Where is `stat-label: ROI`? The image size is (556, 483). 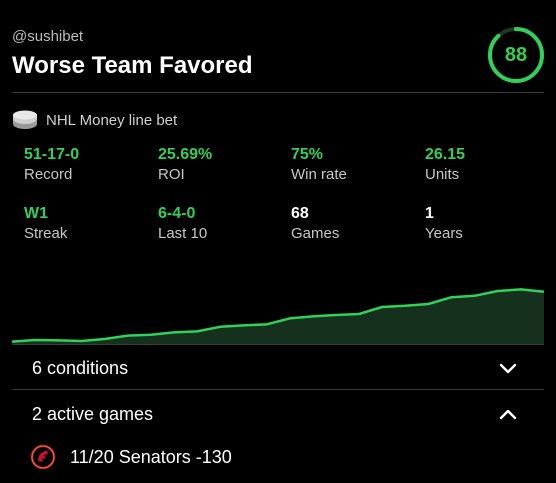 stat-label: ROI is located at coordinates (171, 174).